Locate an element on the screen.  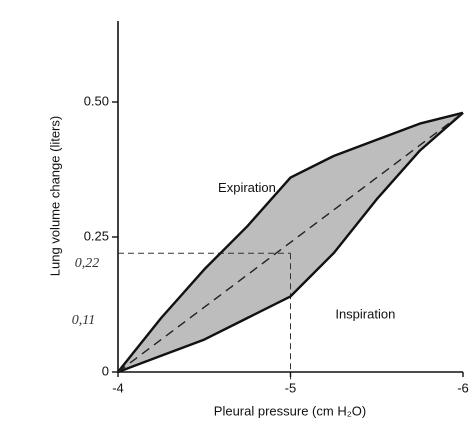
y-tick-label: 0.50 is located at coordinates (96, 100).